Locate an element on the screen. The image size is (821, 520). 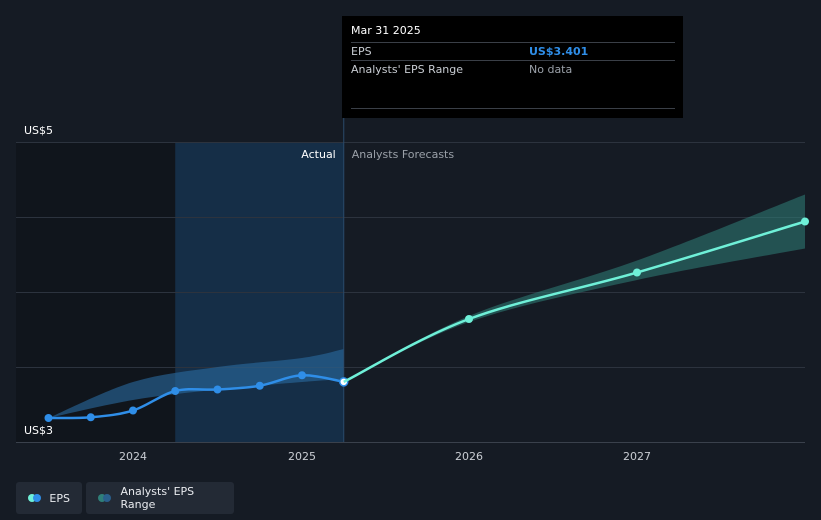
tooltip-date: Mar 31 2025 is located at coordinates (386, 30).